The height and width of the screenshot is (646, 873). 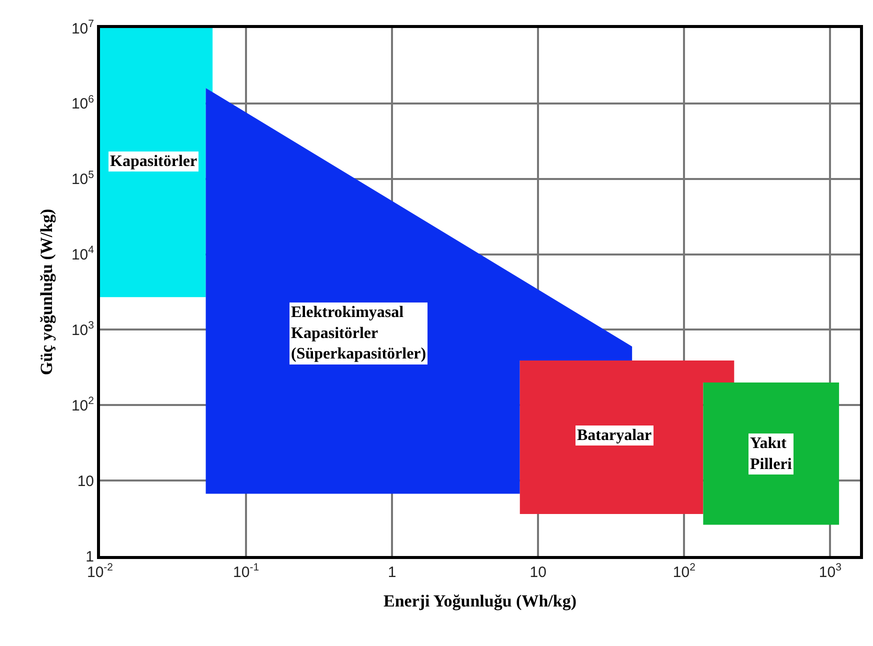 I want to click on y-tick-label: 10, so click(x=85, y=481).